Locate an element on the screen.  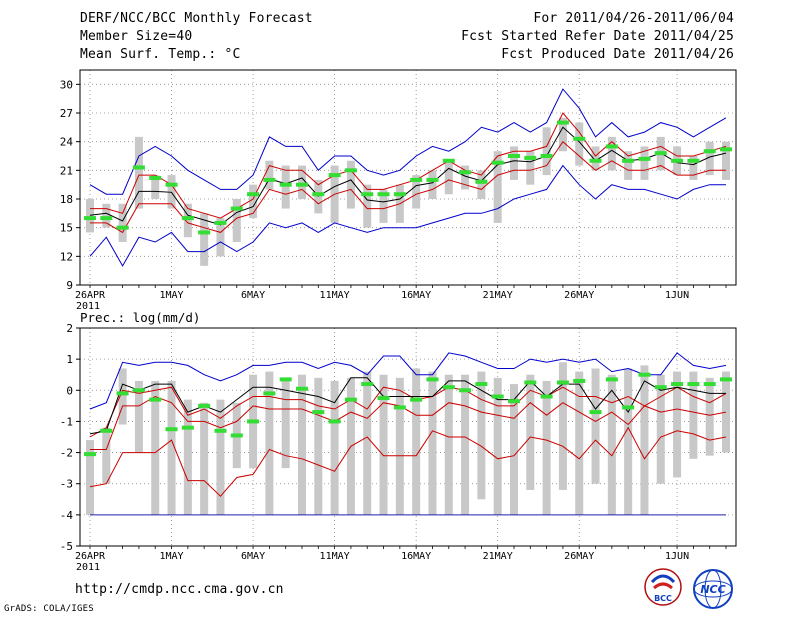
temp-line-upper is located at coordinates (408, 165).